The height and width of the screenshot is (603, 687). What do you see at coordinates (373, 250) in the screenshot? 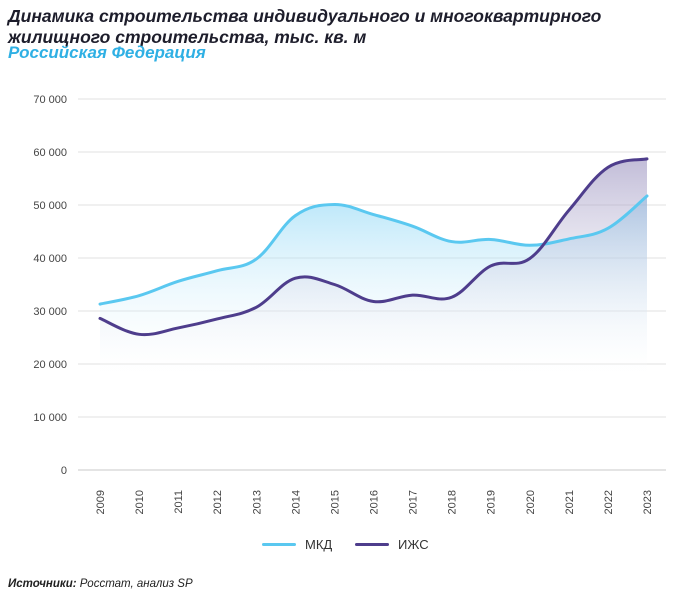
I see `series-line-mkd` at bounding box center [373, 250].